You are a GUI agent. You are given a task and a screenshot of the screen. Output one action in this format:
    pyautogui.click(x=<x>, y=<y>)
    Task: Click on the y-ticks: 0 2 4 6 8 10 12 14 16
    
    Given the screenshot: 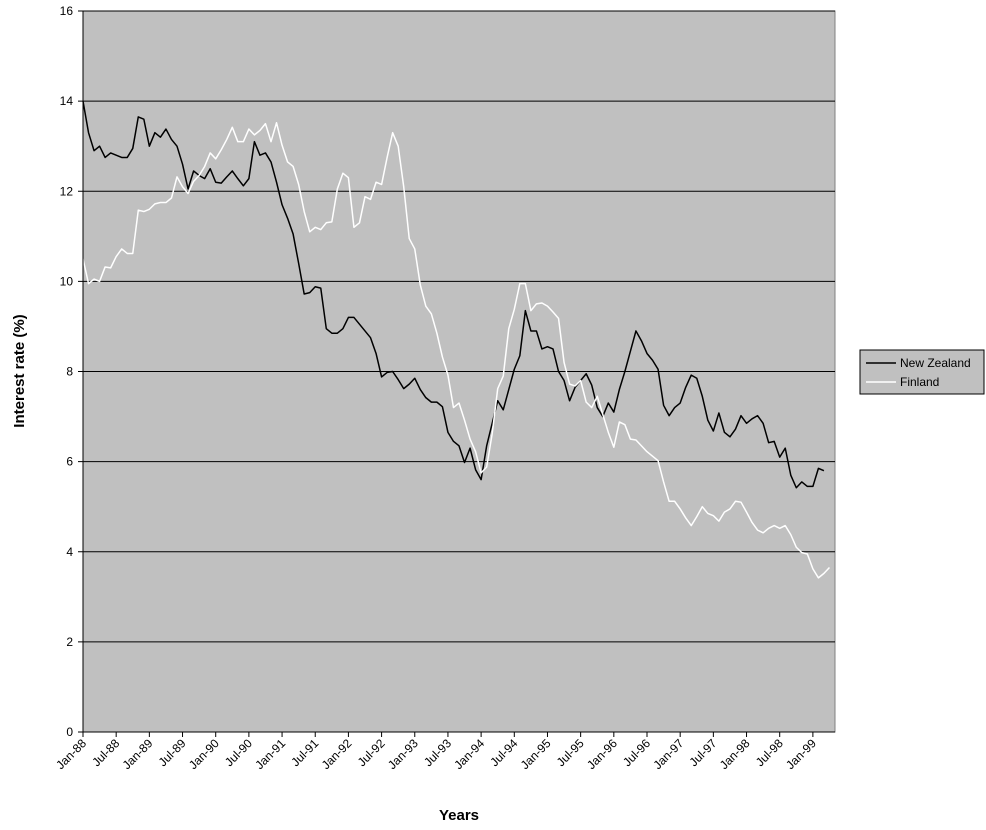 What is the action you would take?
    pyautogui.click(x=71, y=371)
    